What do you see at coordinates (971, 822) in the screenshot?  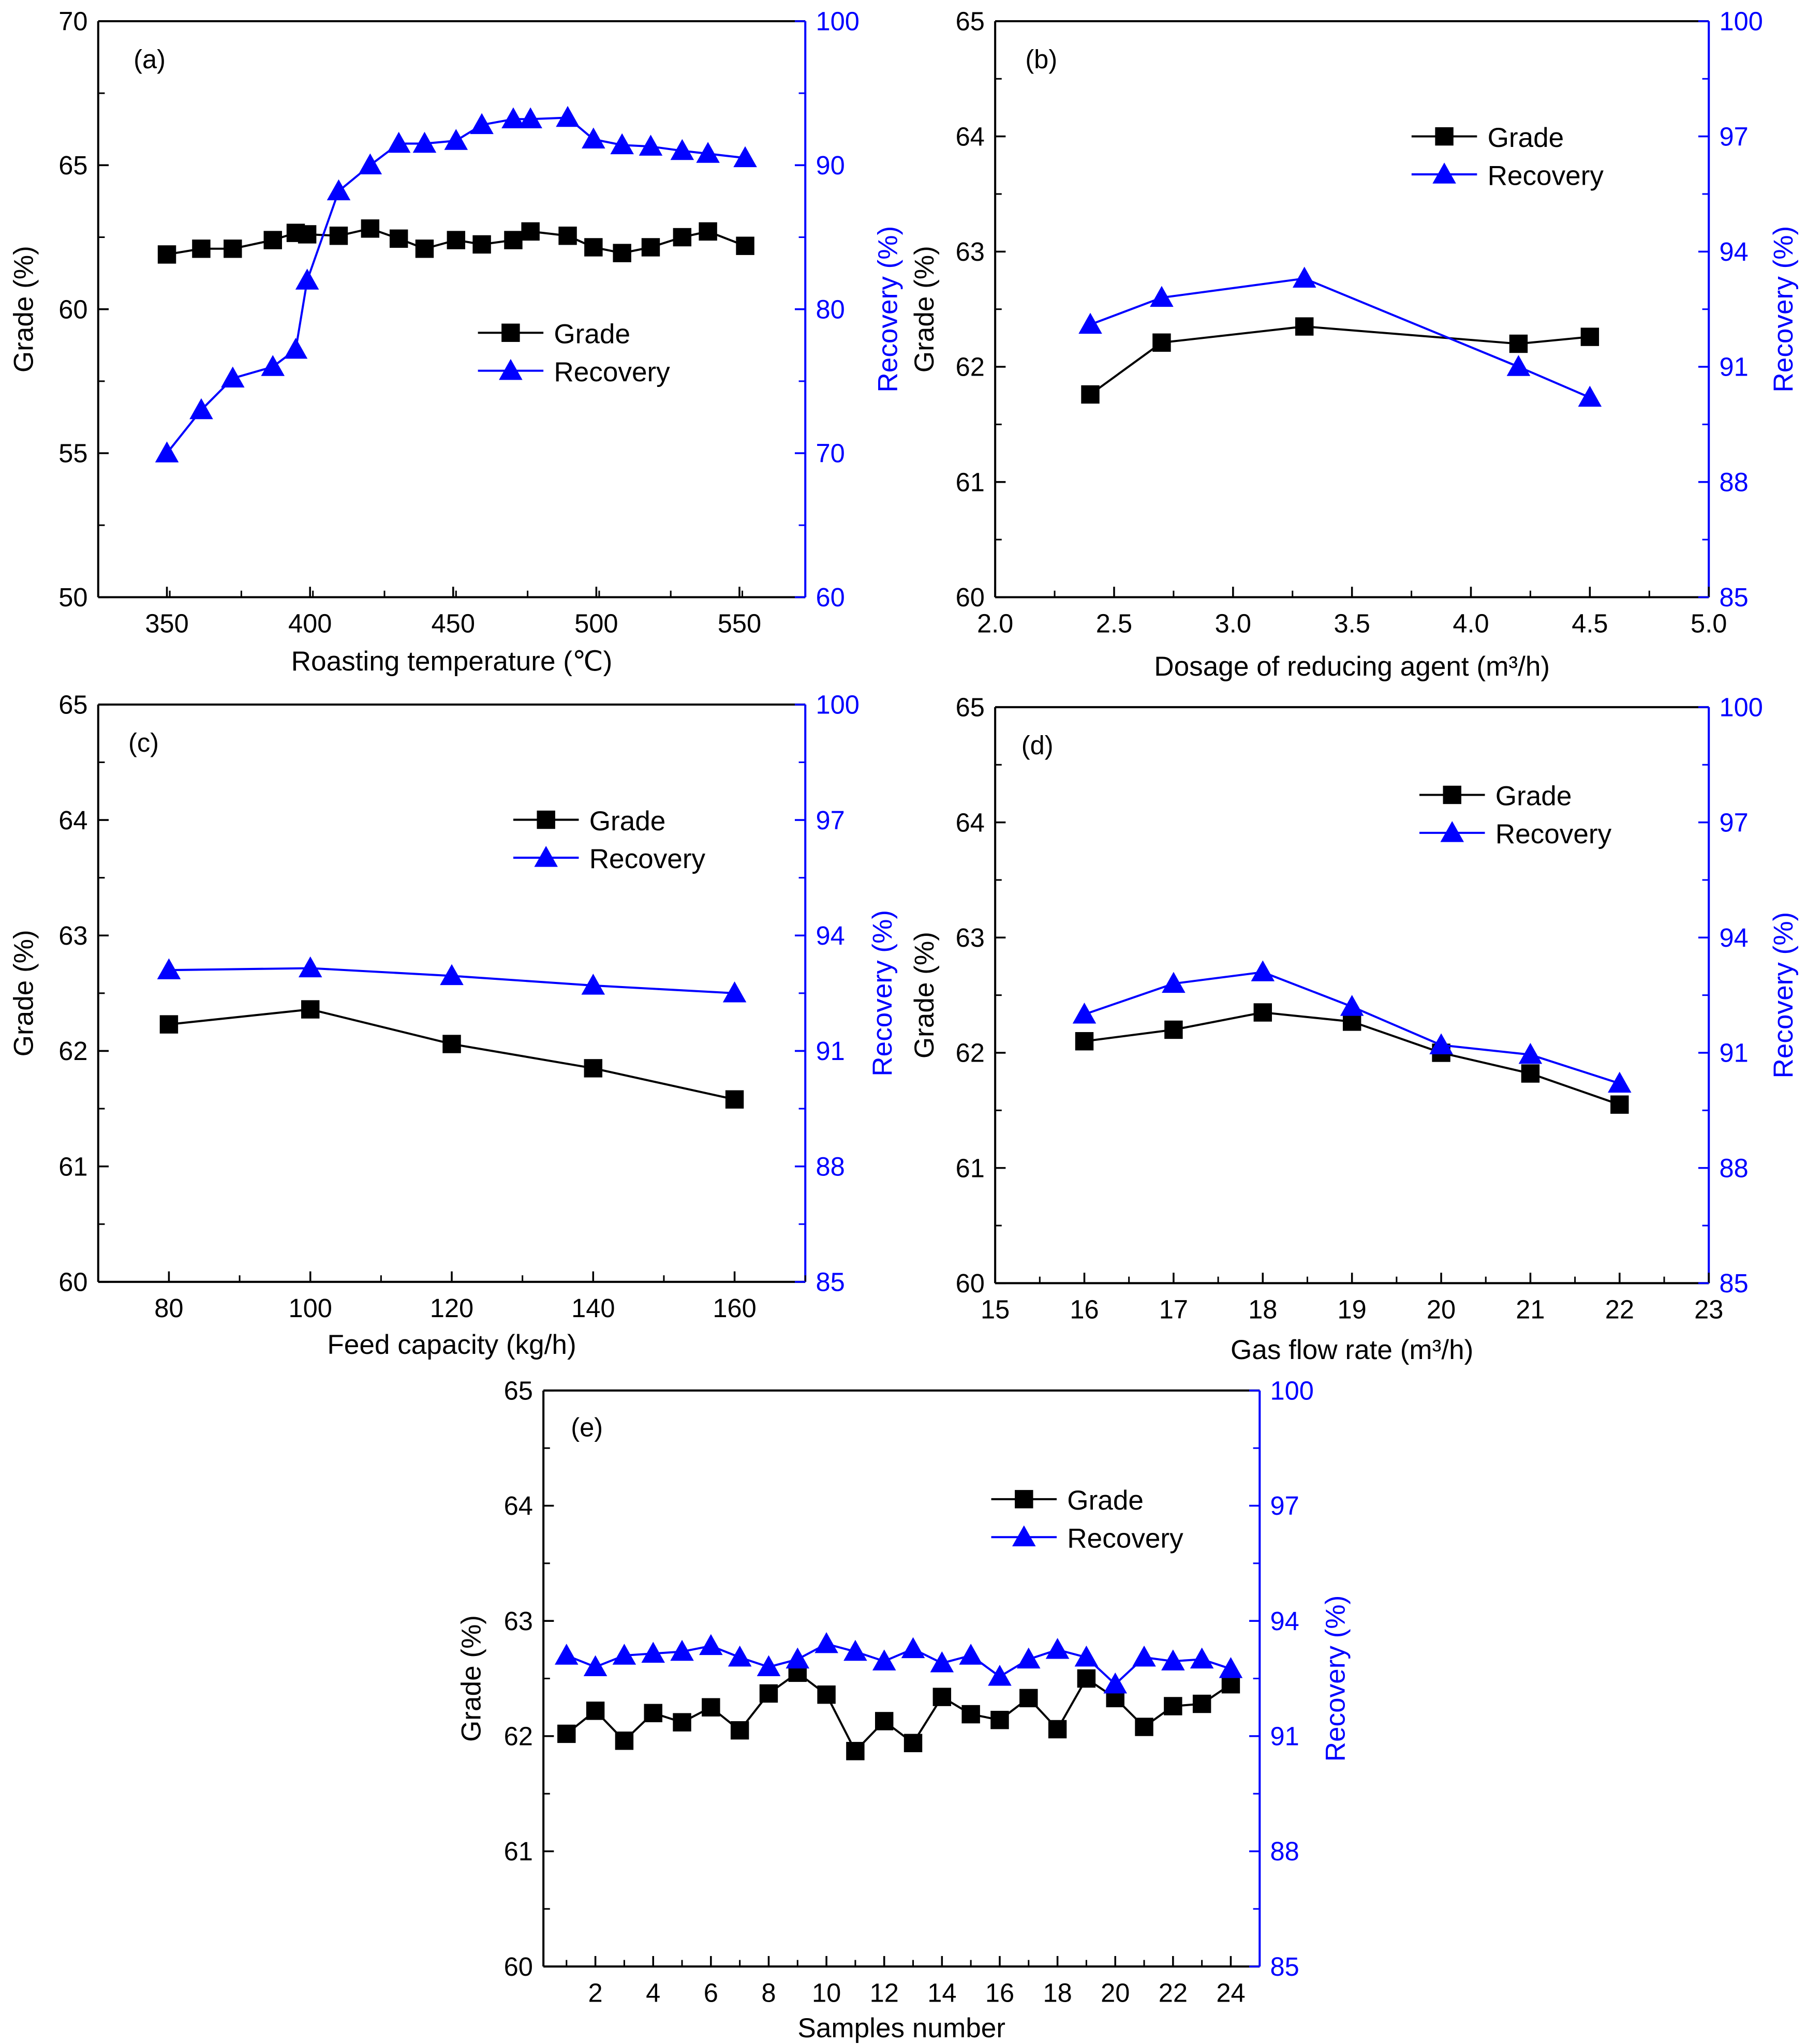 I see `y-left-tick-label: 64` at bounding box center [971, 822].